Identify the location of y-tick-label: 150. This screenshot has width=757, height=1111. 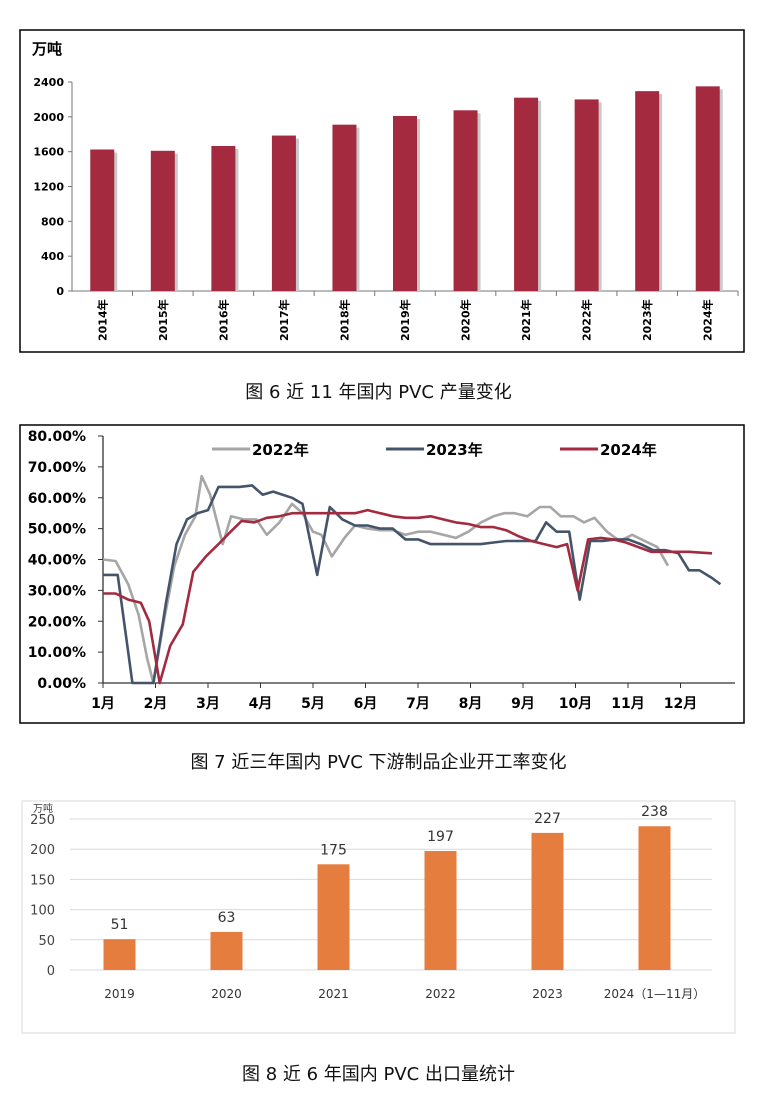
(42, 880).